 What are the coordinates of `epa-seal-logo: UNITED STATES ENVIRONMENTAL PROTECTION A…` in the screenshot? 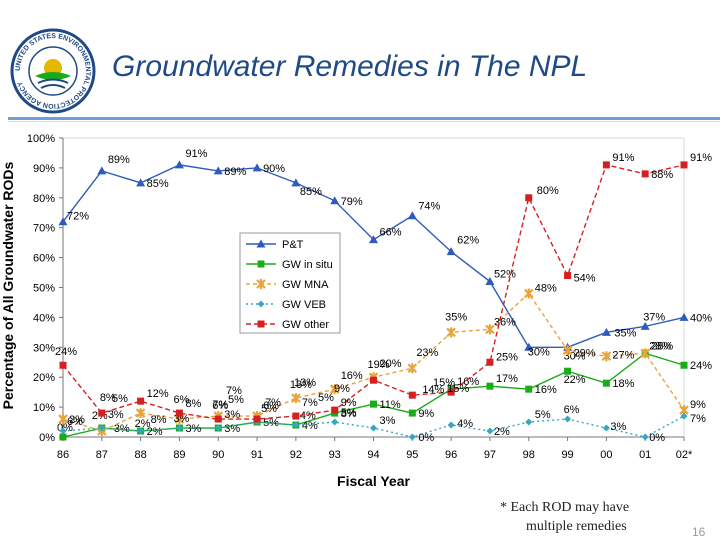 It's located at (53, 71).